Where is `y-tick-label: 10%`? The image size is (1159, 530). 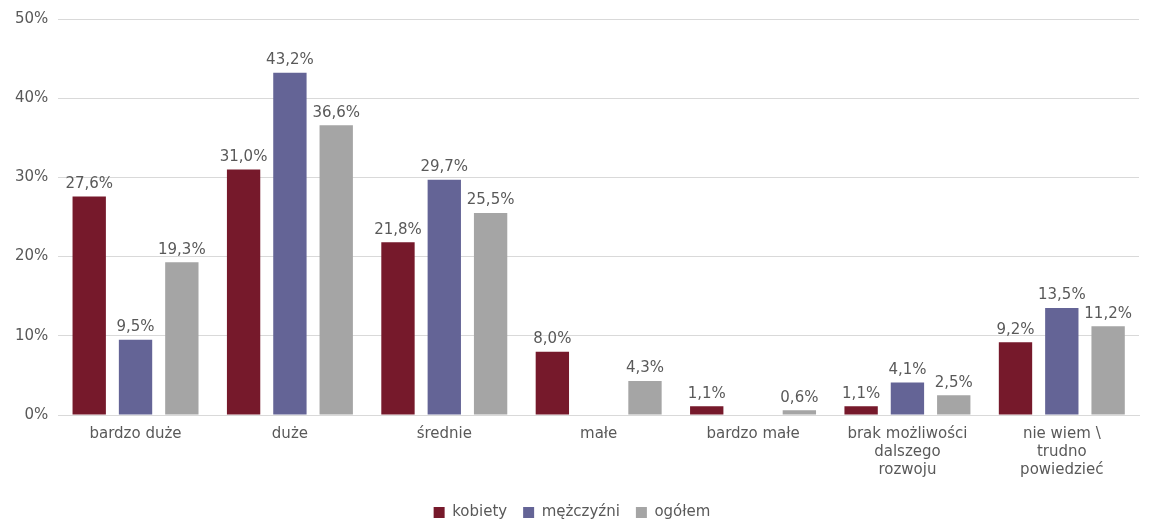 y-tick-label: 10% is located at coordinates (32, 334).